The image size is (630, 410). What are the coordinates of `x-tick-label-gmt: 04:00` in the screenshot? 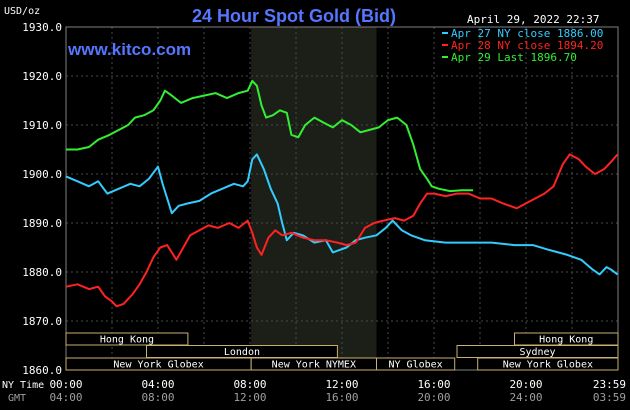 It's located at (65, 397).